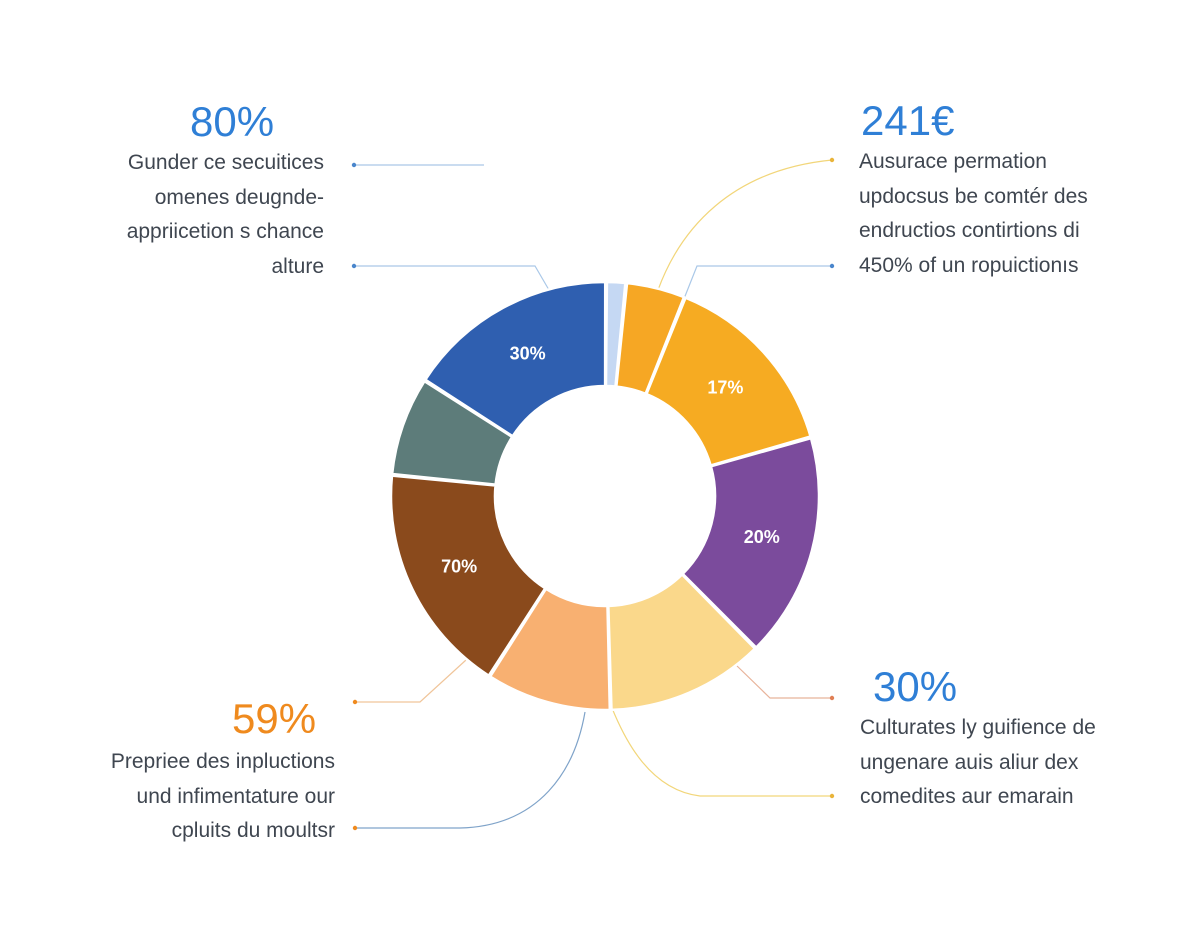  I want to click on description-line: comedites aur emarain, so click(967, 797).